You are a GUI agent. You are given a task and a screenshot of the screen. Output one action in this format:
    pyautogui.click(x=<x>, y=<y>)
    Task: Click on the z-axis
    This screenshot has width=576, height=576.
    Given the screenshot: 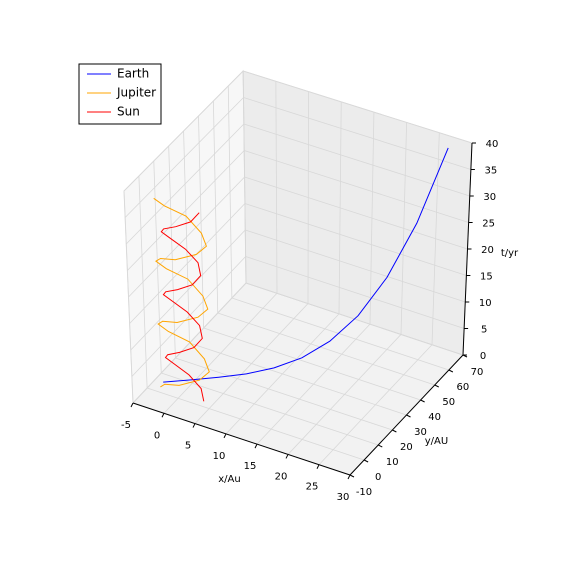 What is the action you would take?
    pyautogui.click(x=467, y=249)
    